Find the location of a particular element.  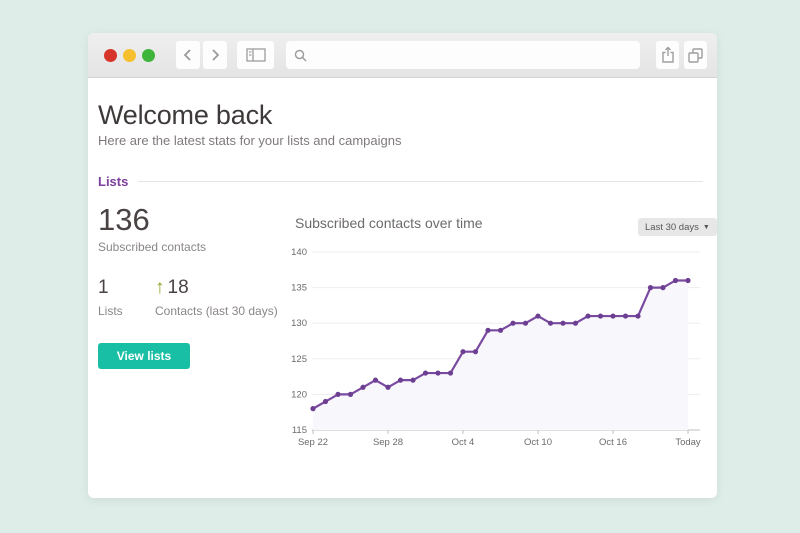

browser-toolbar is located at coordinates (402, 55).